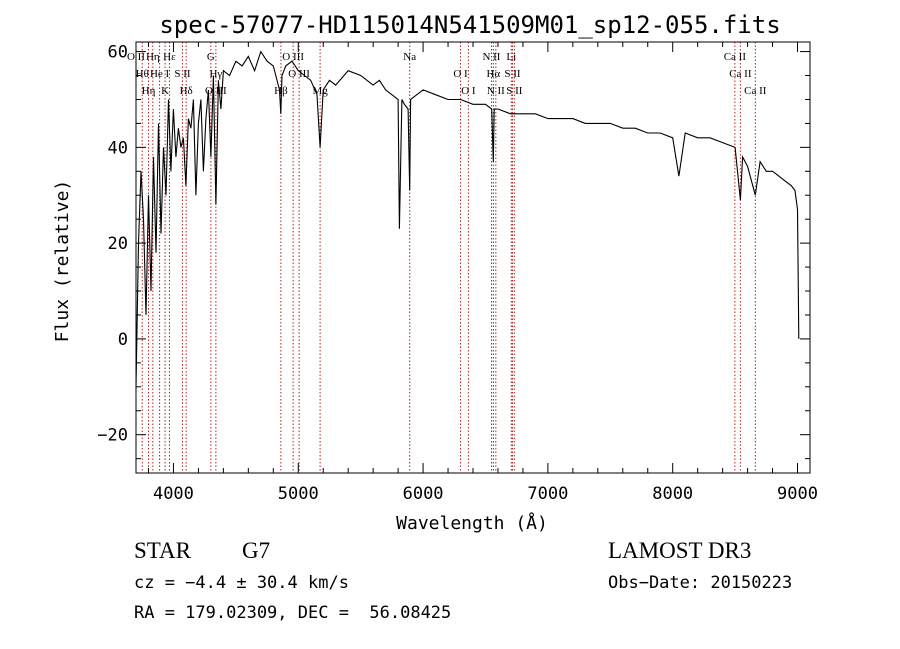  Describe the element at coordinates (112, 436) in the screenshot. I see `y-tick-label: −20` at that location.